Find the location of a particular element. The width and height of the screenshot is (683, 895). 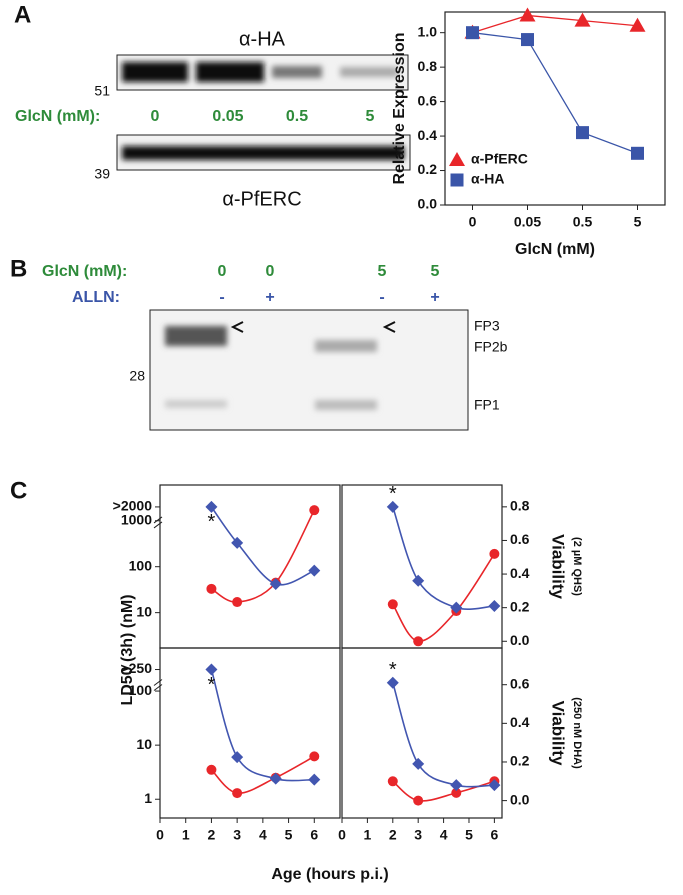

x-tick-label: 3 is located at coordinates (418, 835).